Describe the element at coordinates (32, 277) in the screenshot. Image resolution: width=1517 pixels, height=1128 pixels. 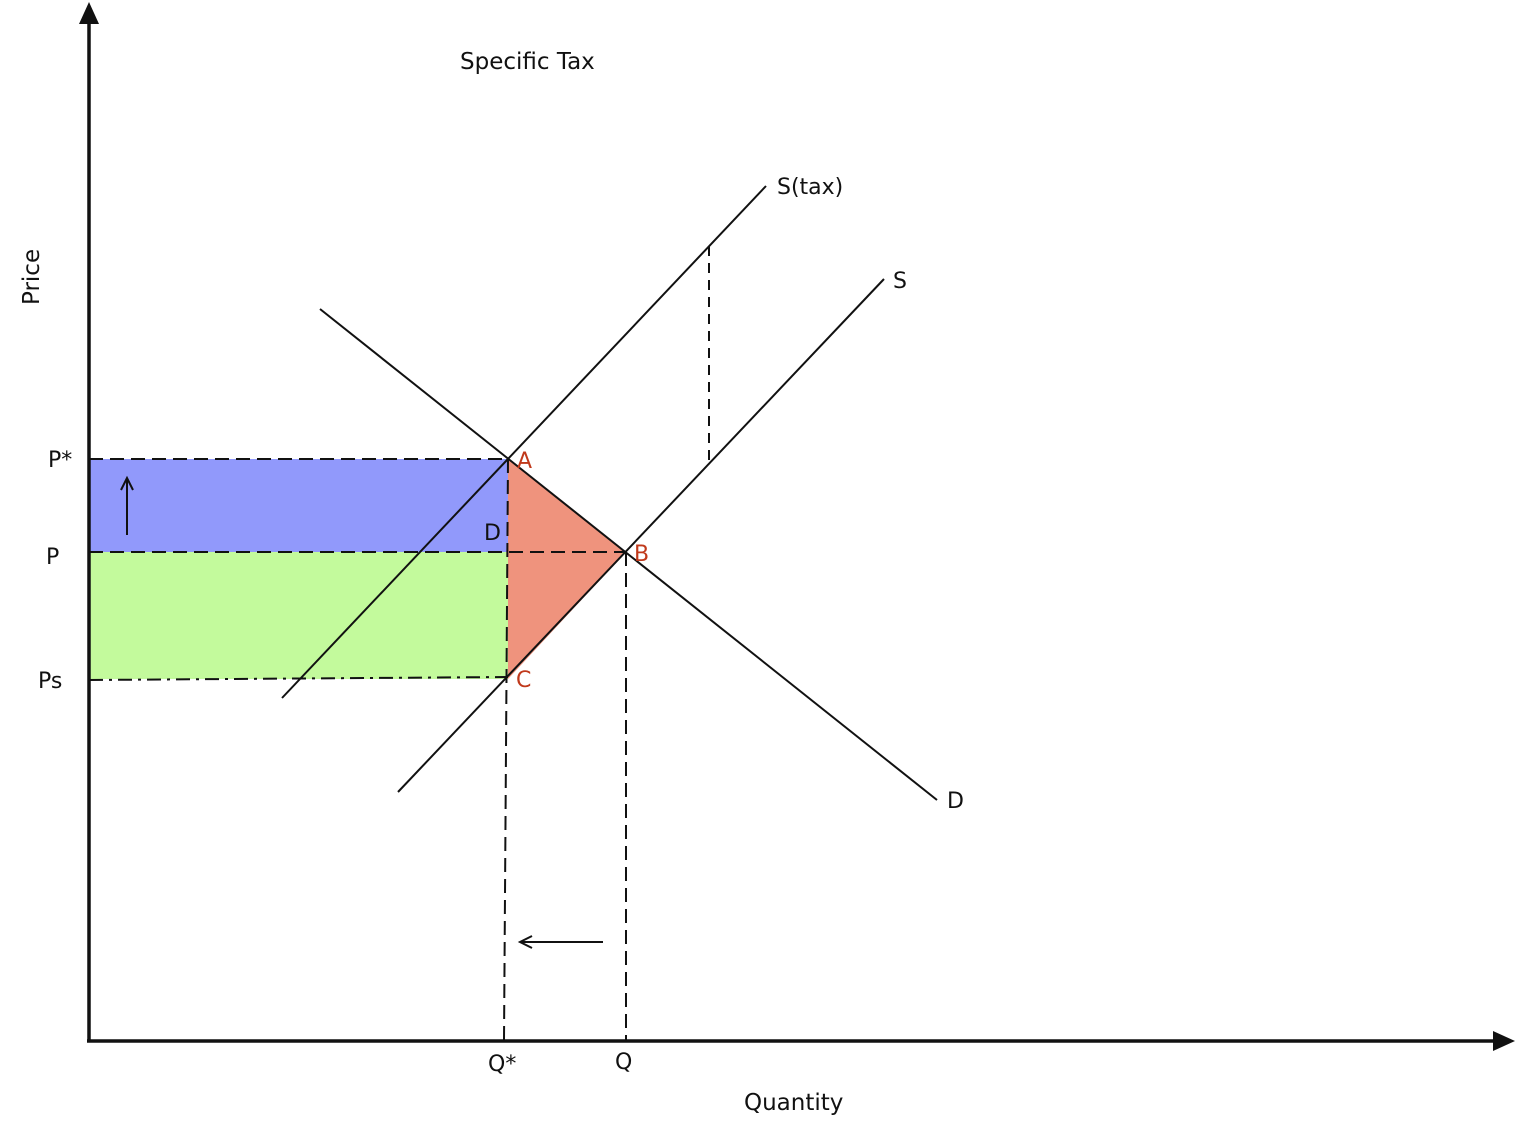
I see `y-axis-label: Price` at that location.